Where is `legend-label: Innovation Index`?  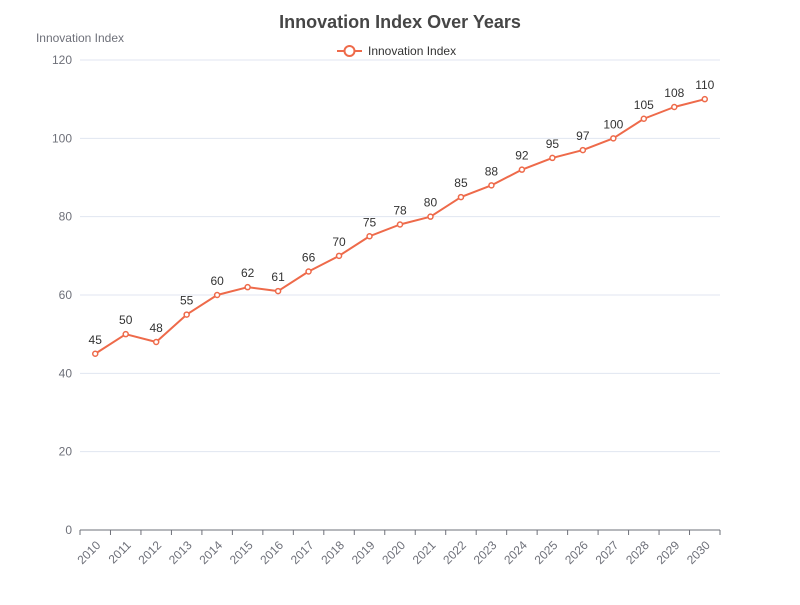
legend-label: Innovation Index is located at coordinates (412, 51).